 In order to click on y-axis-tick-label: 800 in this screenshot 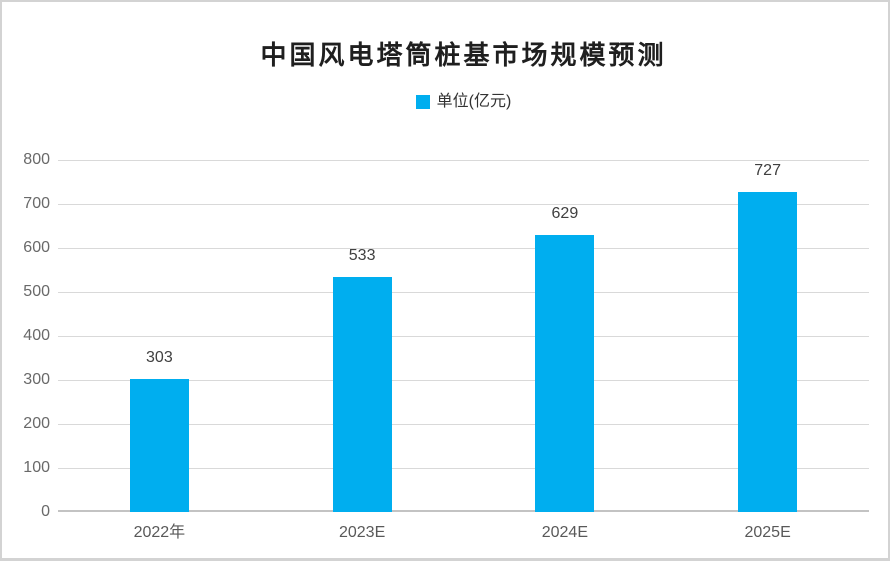, I will do `click(36, 159)`.